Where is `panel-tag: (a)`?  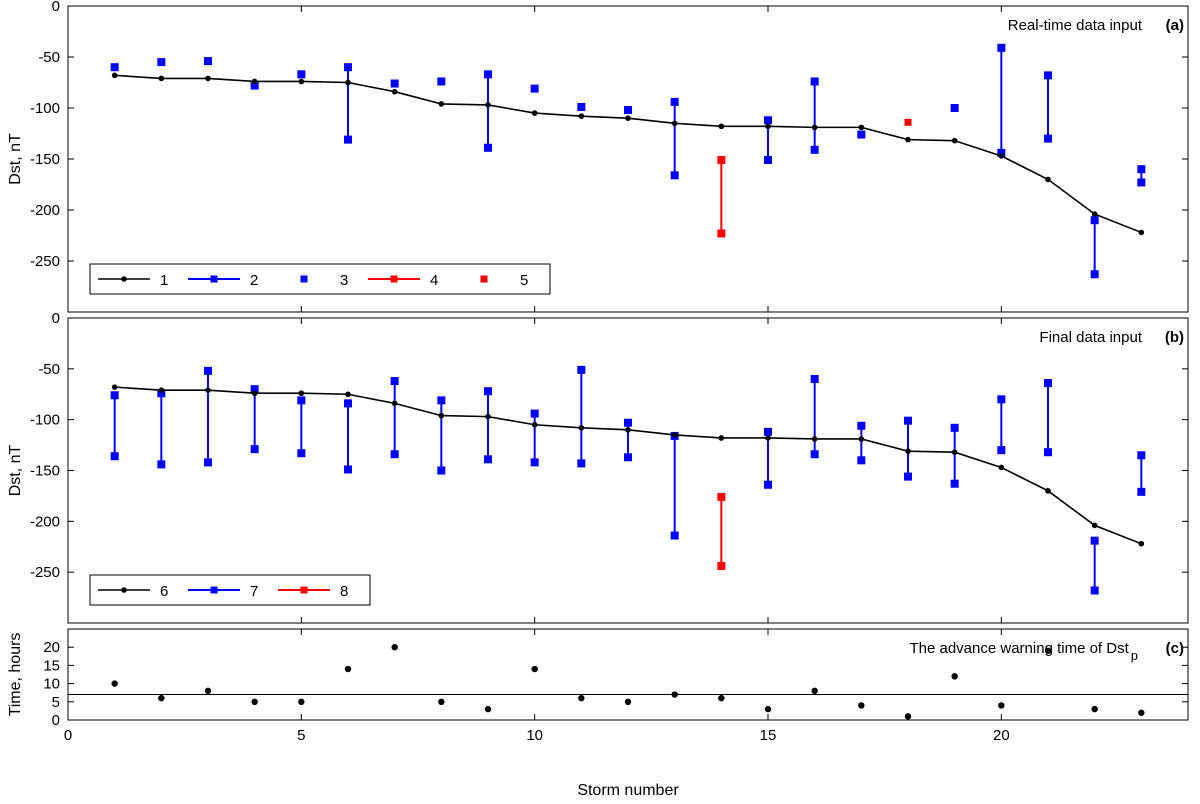
panel-tag: (a) is located at coordinates (1175, 25).